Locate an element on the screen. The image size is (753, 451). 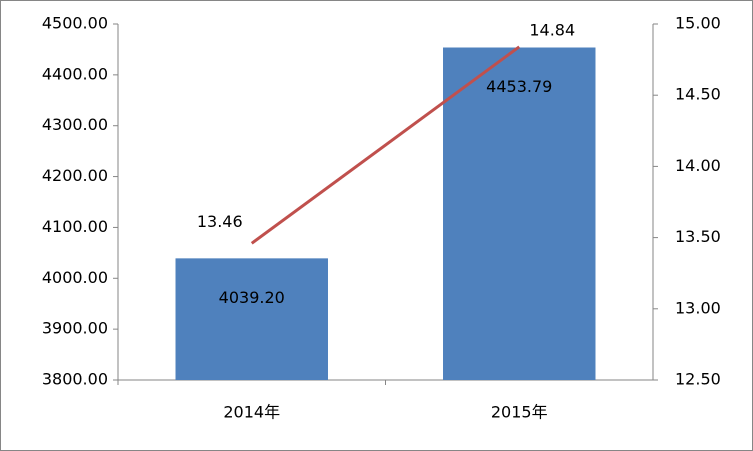
bar-value-label: 4453.79 is located at coordinates (519, 86).